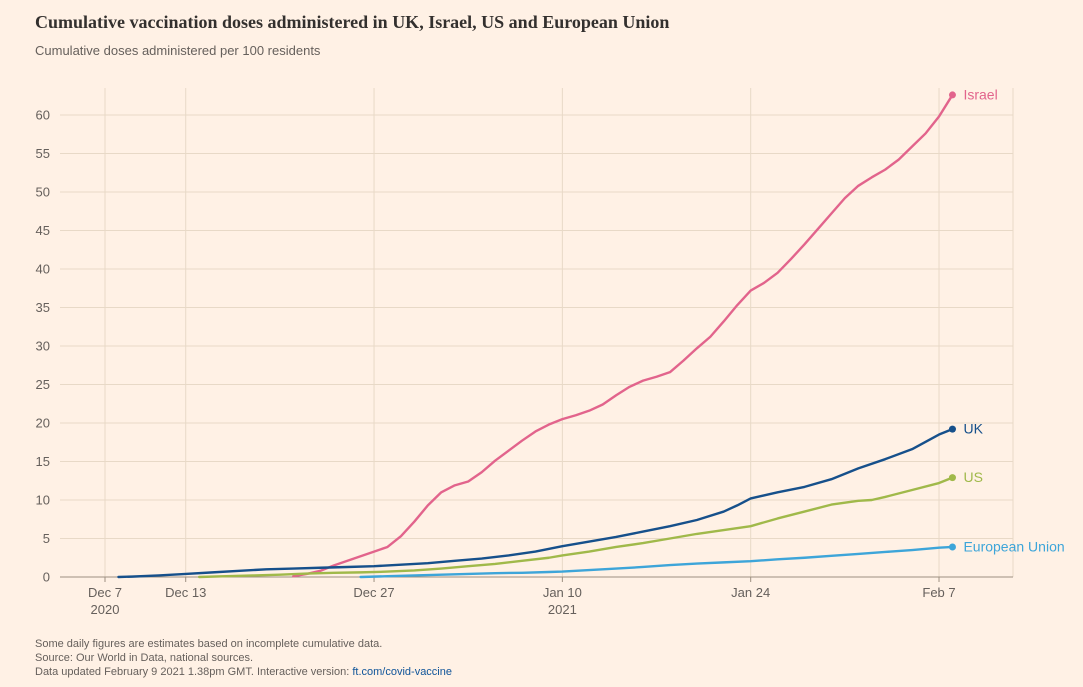 Image resolution: width=1083 pixels, height=687 pixels. I want to click on y-tick-label: 0, so click(46, 577).